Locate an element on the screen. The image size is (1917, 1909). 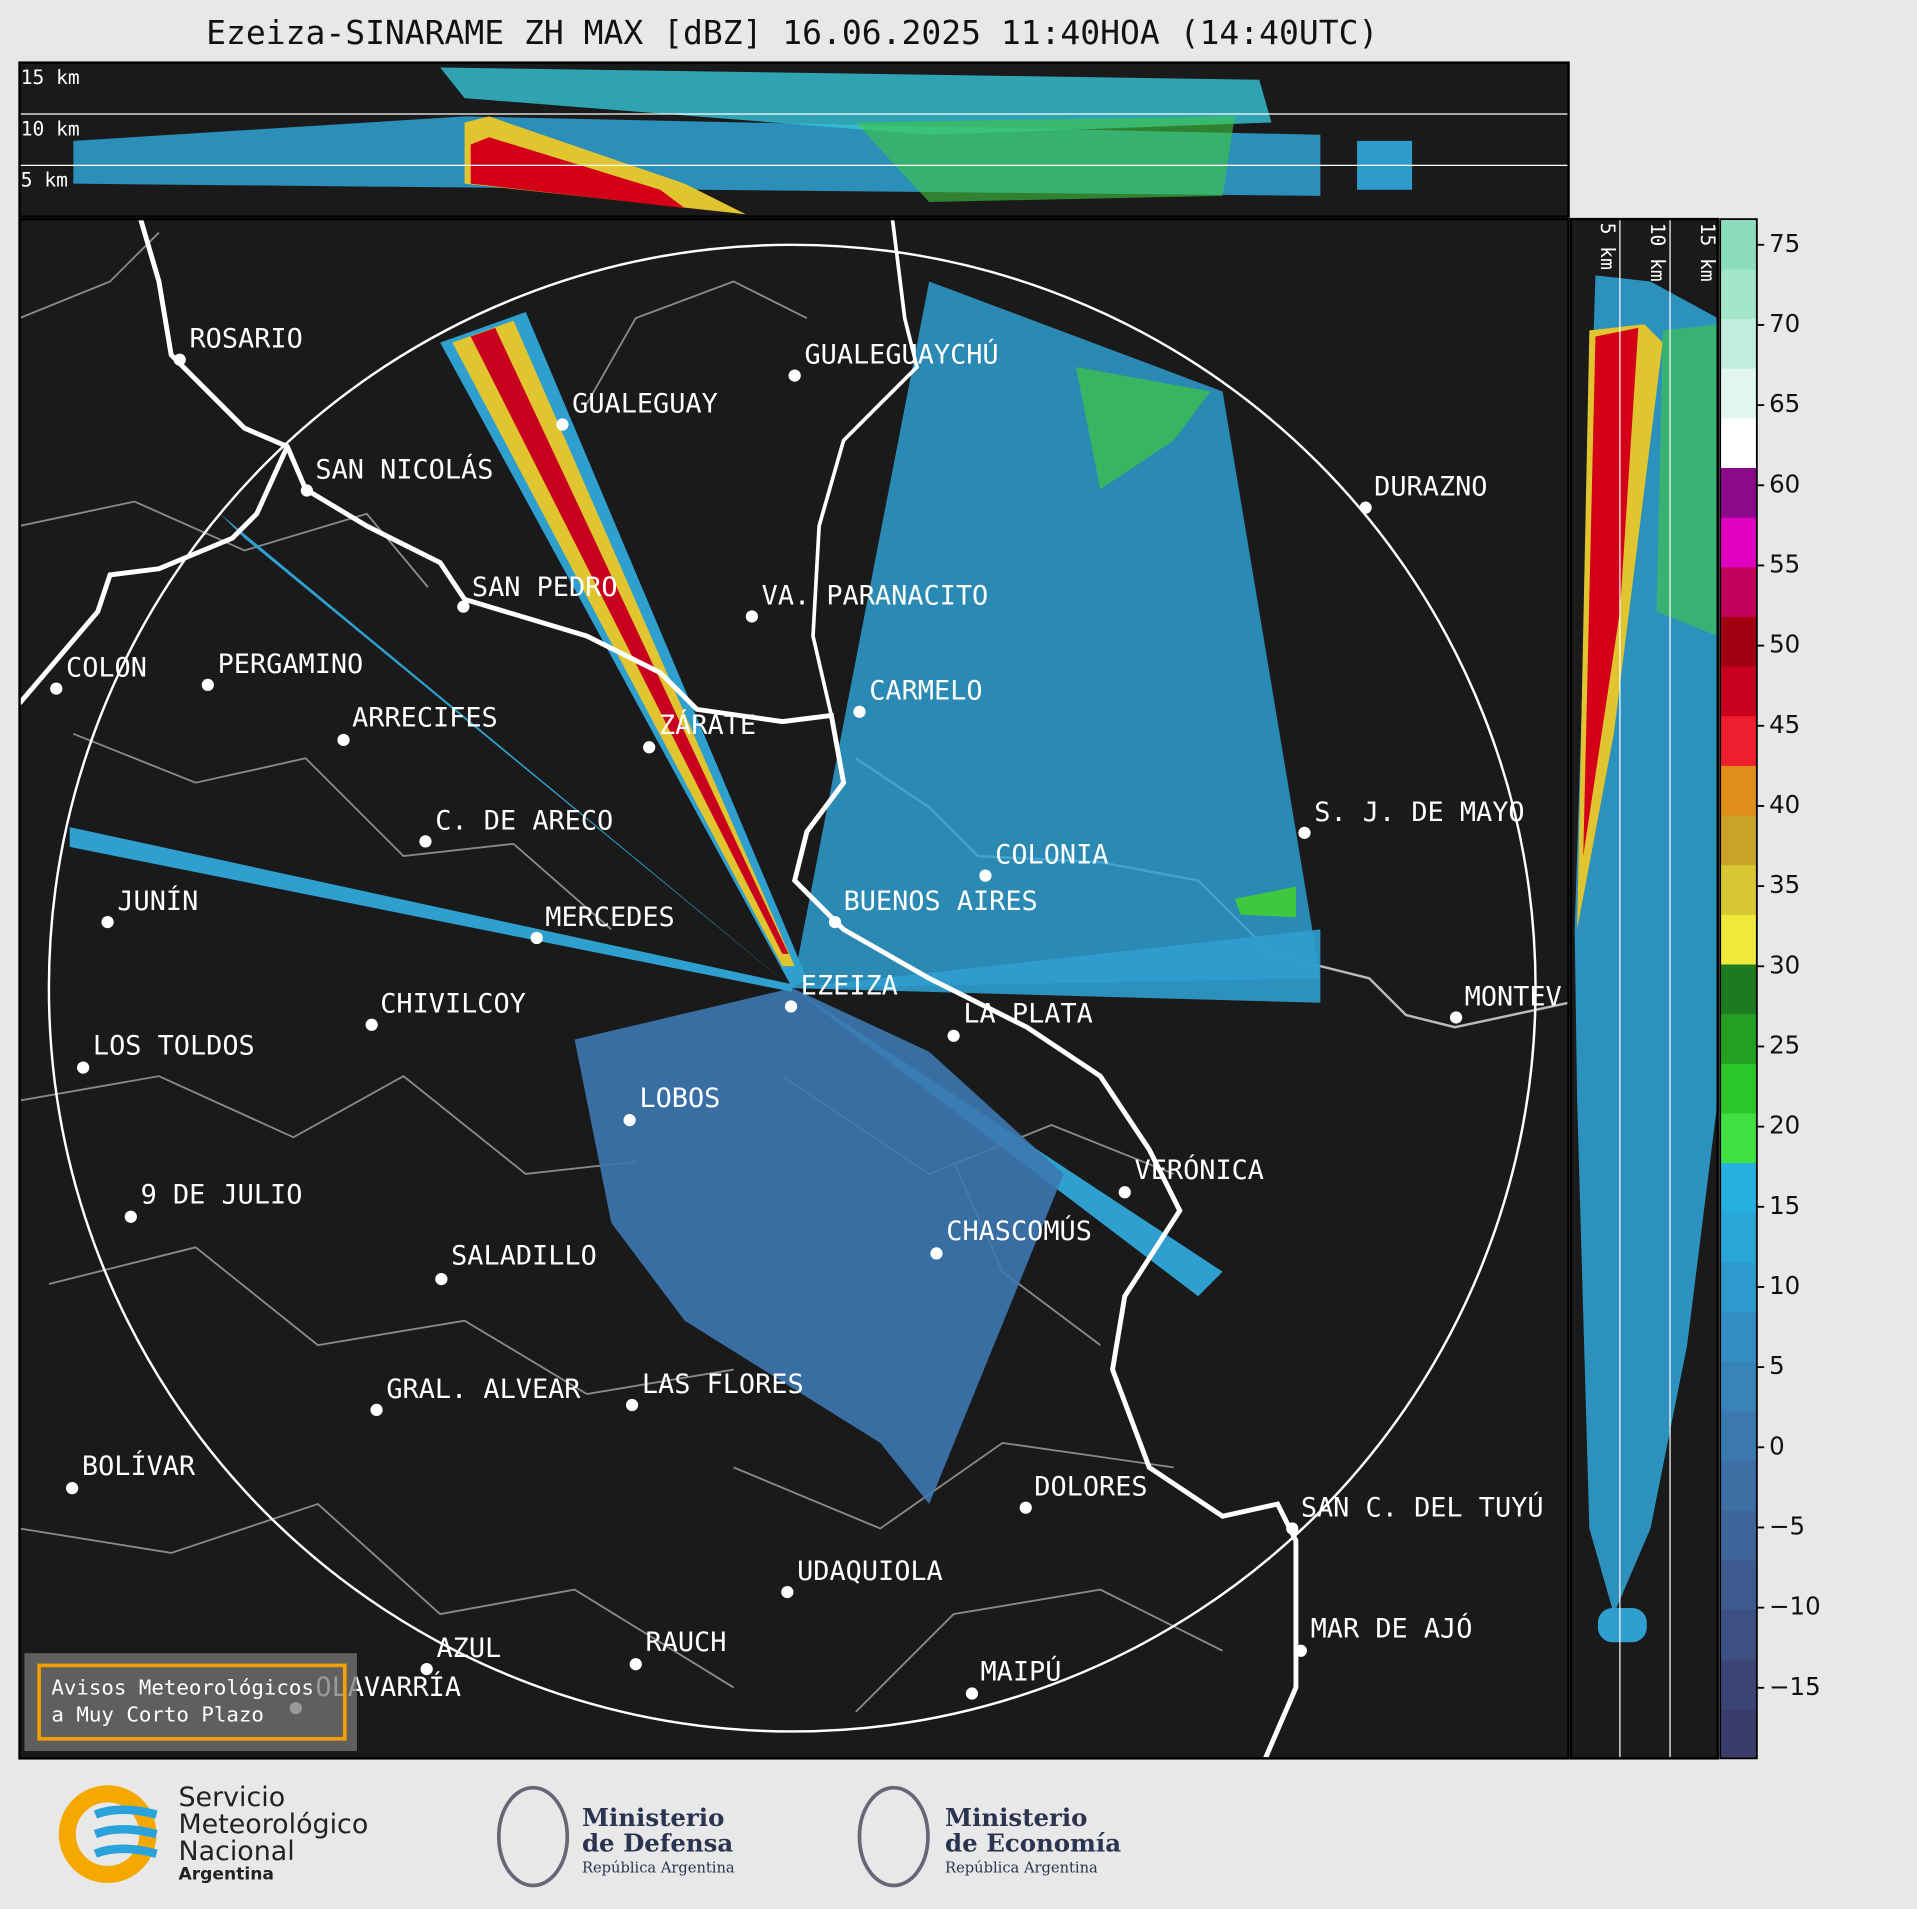
city-label: CHIVILCOY is located at coordinates (453, 1004).